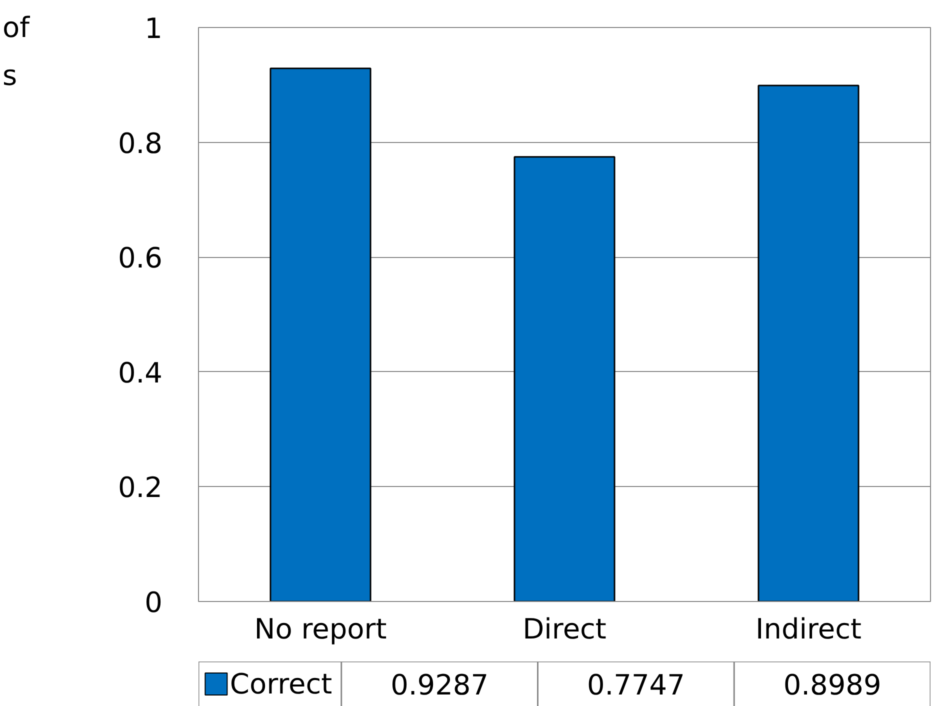  Describe the element at coordinates (832, 685) in the screenshot. I see `data-label: 0.8989` at that location.